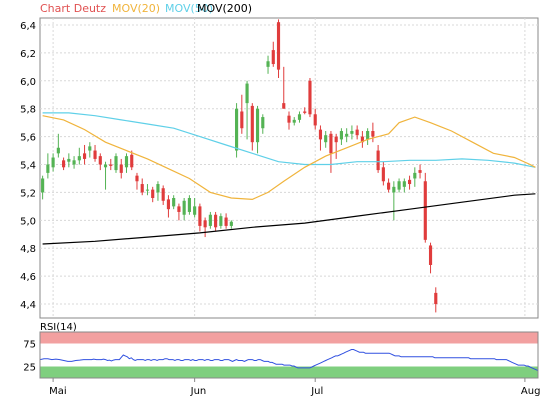 The image size is (540, 400). I want to click on price-tick-label: 6,0, so click(28, 82).